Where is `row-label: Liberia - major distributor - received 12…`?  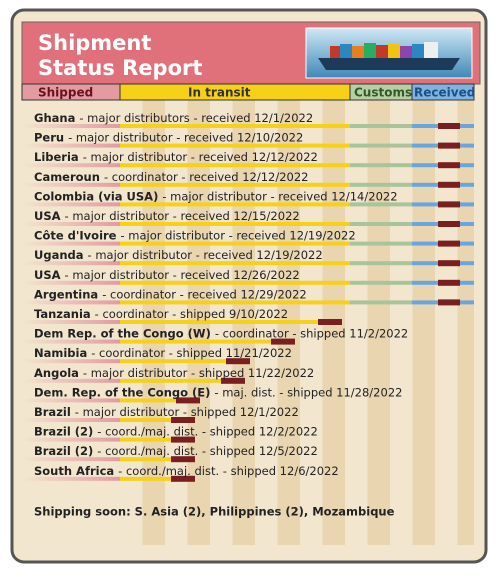 row-label: Liberia - major distributor - received 12… is located at coordinates (176, 157).